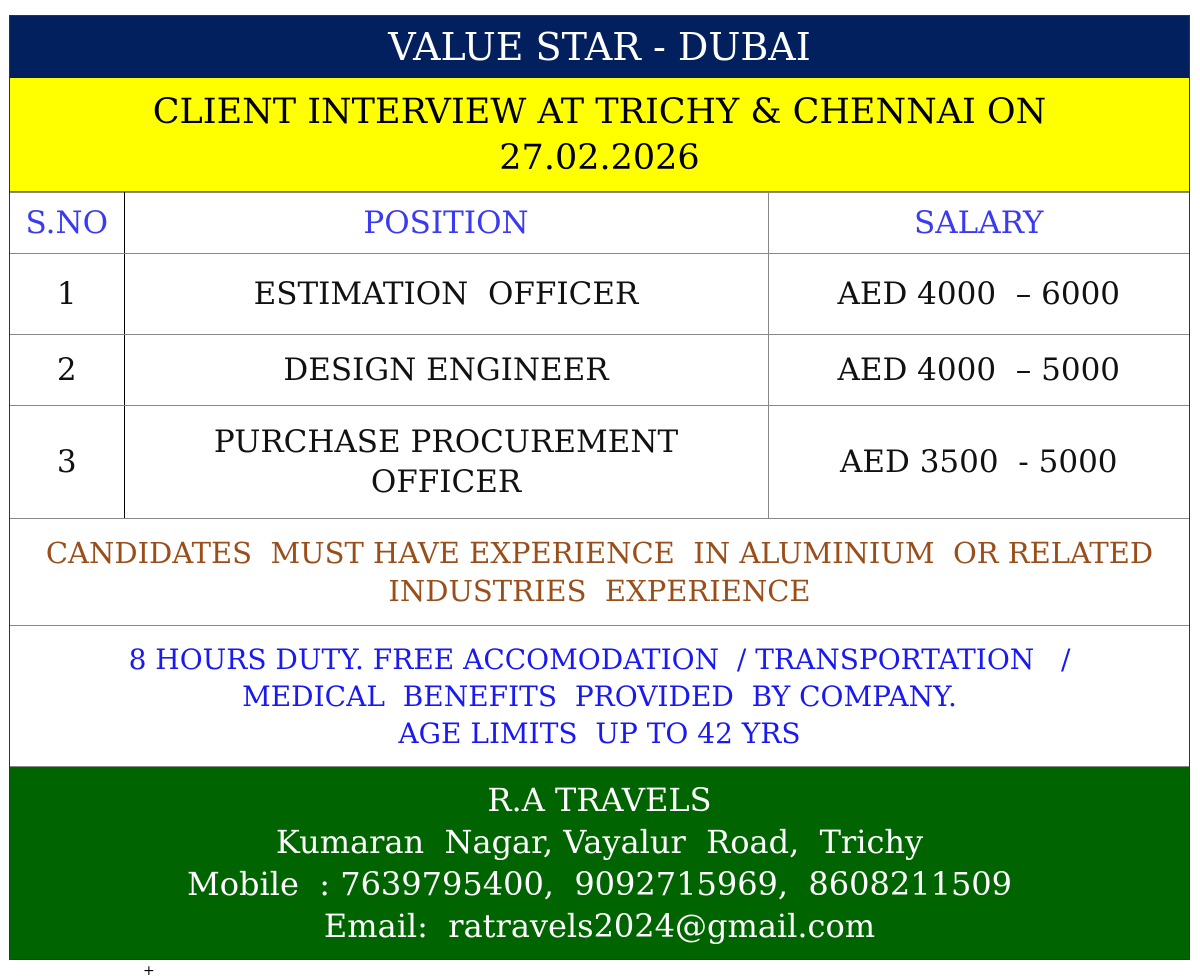 The image size is (1200, 979). What do you see at coordinates (599, 591) in the screenshot?
I see `requirements-line: INDUSTRIES EXPERIENCE` at bounding box center [599, 591].